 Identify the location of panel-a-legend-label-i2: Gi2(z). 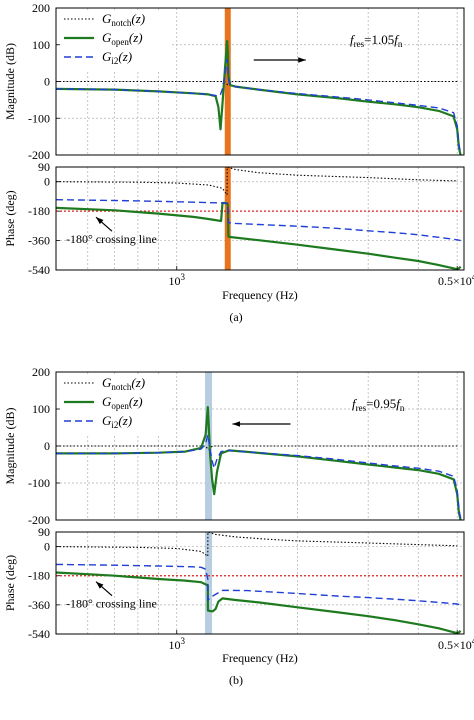
(117, 57).